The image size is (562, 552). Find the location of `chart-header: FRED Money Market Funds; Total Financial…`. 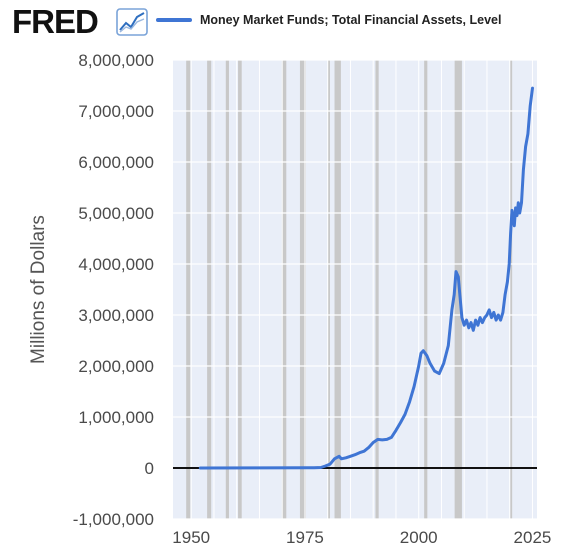

chart-header: FRED Money Market Funds; Total Financial… is located at coordinates (281, 22).